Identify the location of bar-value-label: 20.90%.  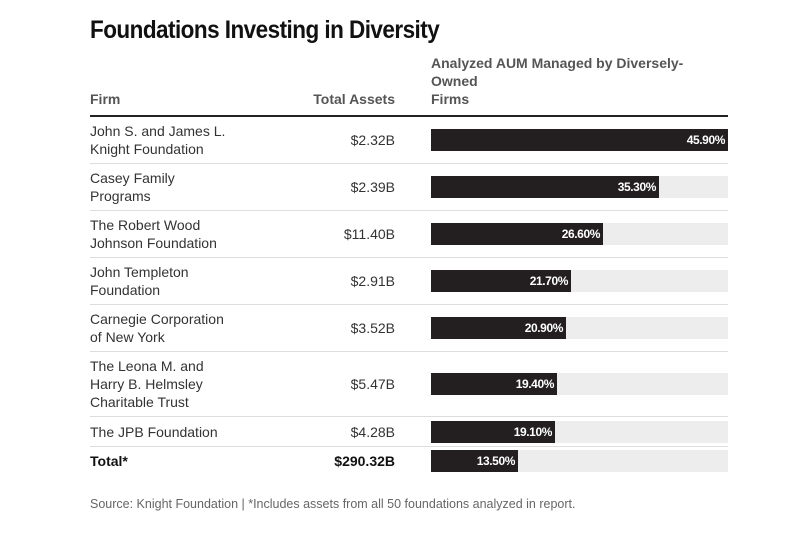
(544, 328).